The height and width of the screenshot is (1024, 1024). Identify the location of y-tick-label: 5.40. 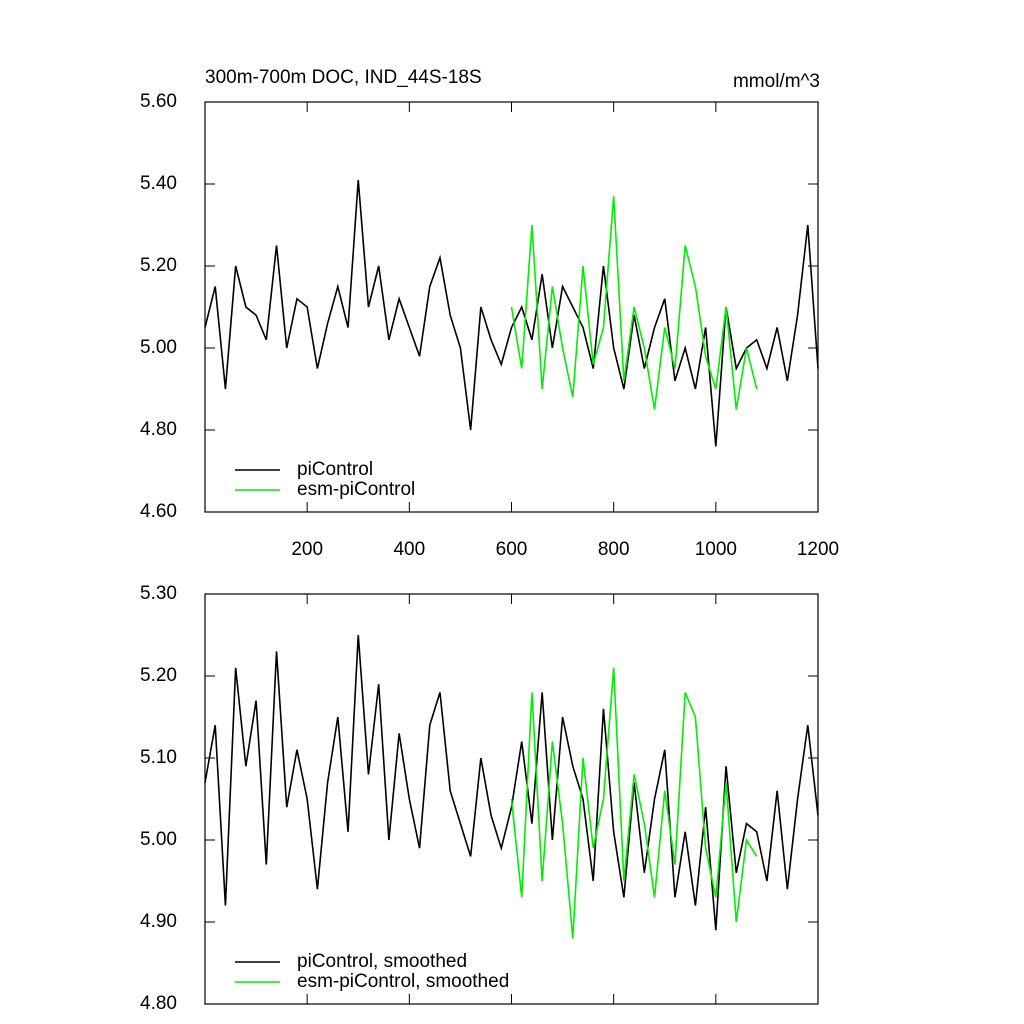
(158, 183).